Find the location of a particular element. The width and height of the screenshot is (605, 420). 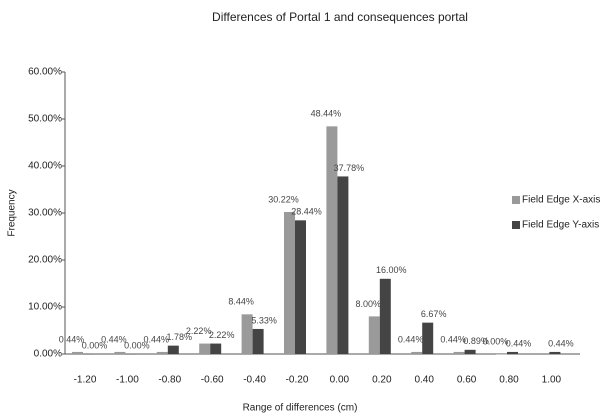

y-tick-label: 20.00% is located at coordinates (45, 260).